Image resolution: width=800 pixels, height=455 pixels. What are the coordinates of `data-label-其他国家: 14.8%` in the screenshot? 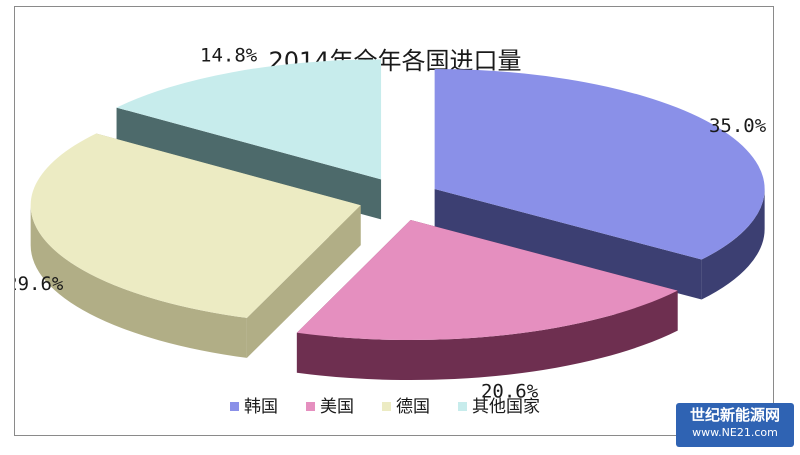 It's located at (229, 55).